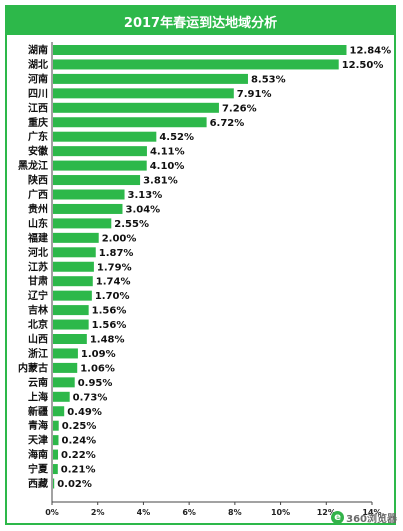 The width and height of the screenshot is (403, 531). Describe the element at coordinates (38, 107) in the screenshot. I see `category-label: 江西` at that location.